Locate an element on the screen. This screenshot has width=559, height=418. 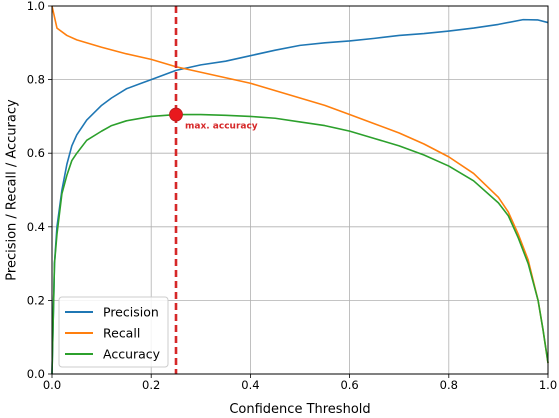
legend-label-recall: Recall is located at coordinates (121, 333).